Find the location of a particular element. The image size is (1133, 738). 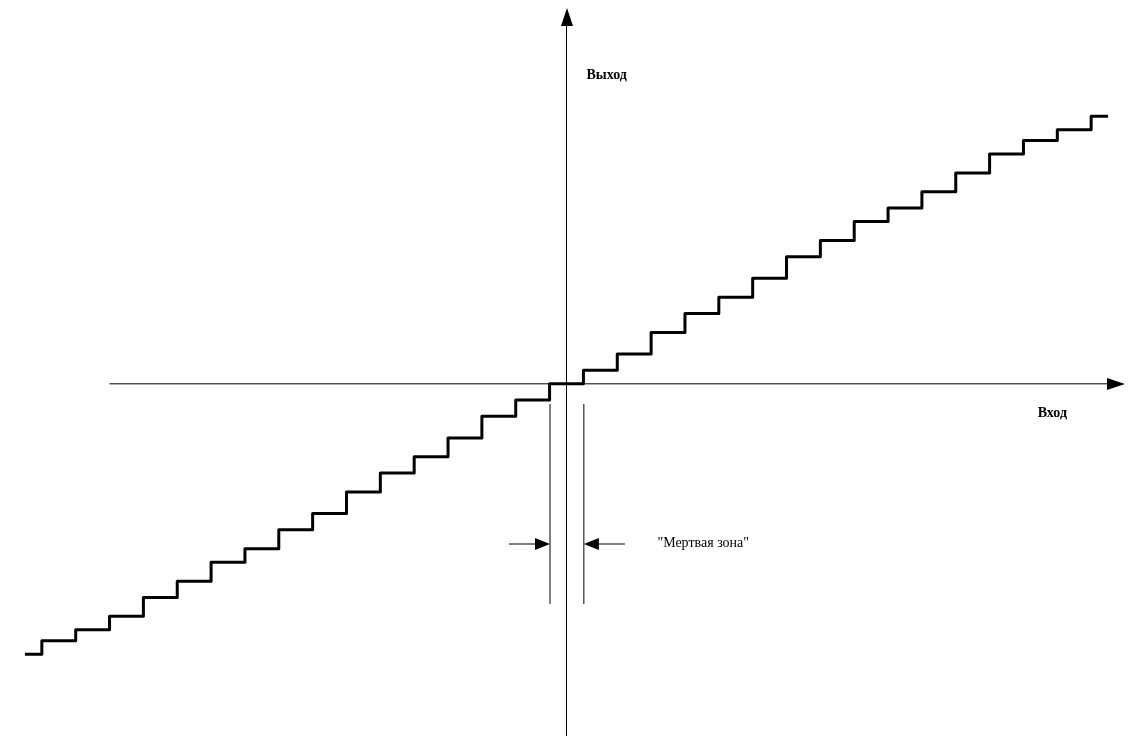

y-axis-title: Выход is located at coordinates (606, 74).